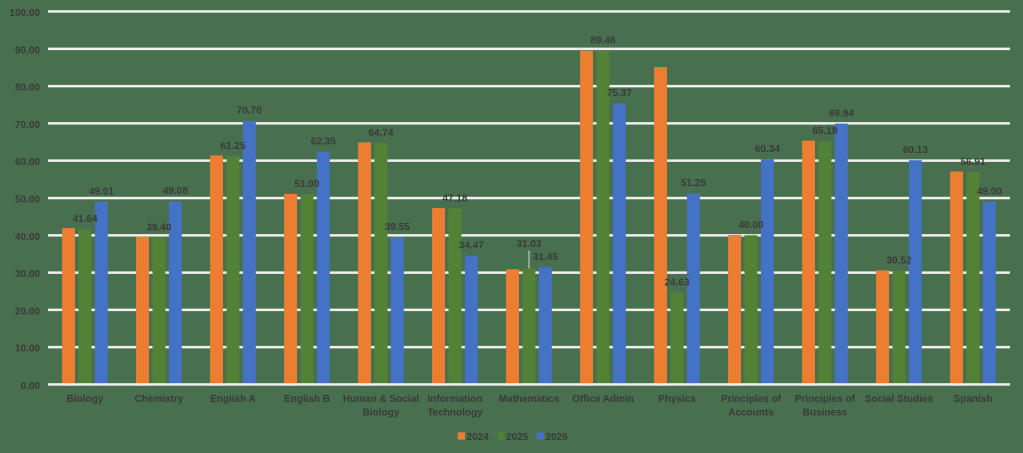  What do you see at coordinates (517, 437) in the screenshot?
I see `svg-text: 2025` at bounding box center [517, 437].